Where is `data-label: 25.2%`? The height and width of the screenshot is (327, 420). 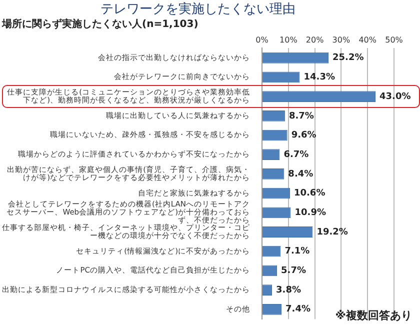
data-label: 25.2% is located at coordinates (348, 58).